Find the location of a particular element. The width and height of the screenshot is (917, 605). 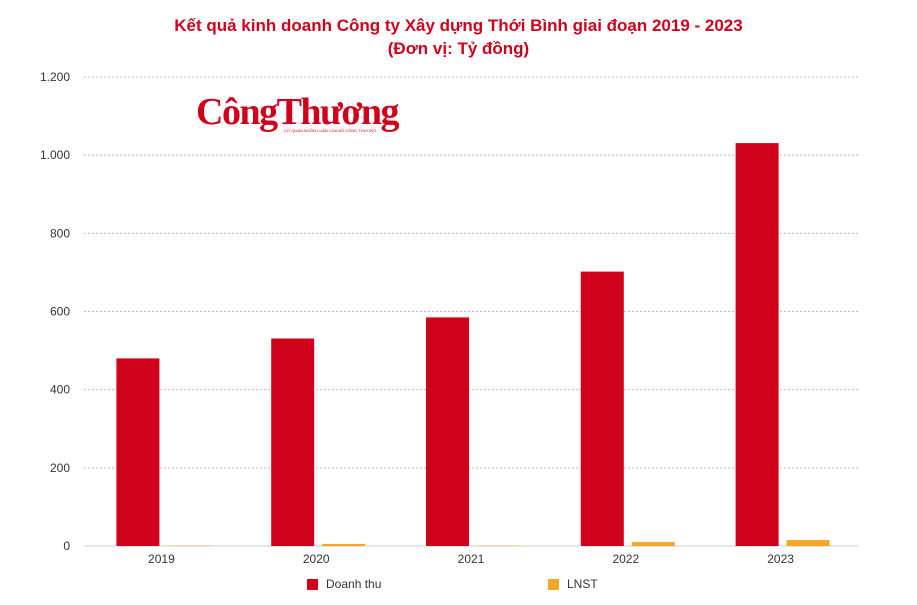

bar-lnst-2023 is located at coordinates (808, 543).